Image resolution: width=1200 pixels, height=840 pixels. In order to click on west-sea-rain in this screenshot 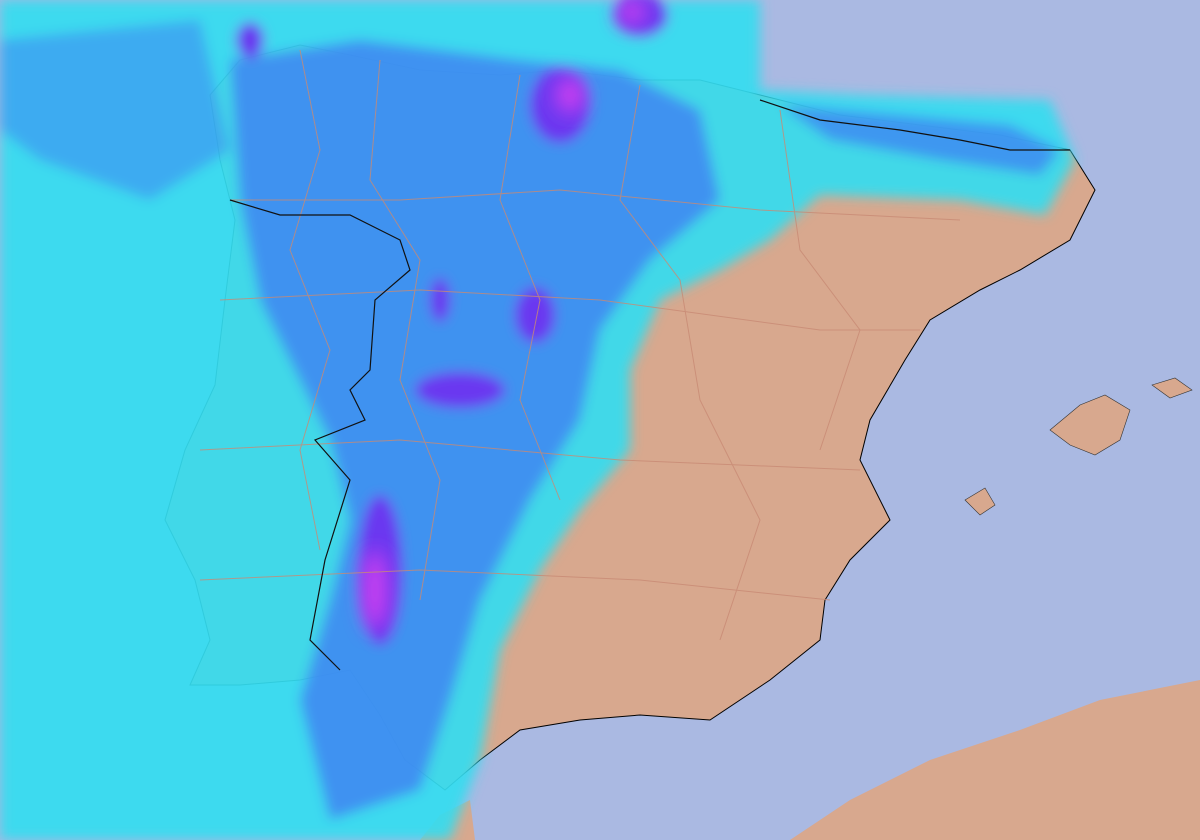, I will do `click(115, 110)`.